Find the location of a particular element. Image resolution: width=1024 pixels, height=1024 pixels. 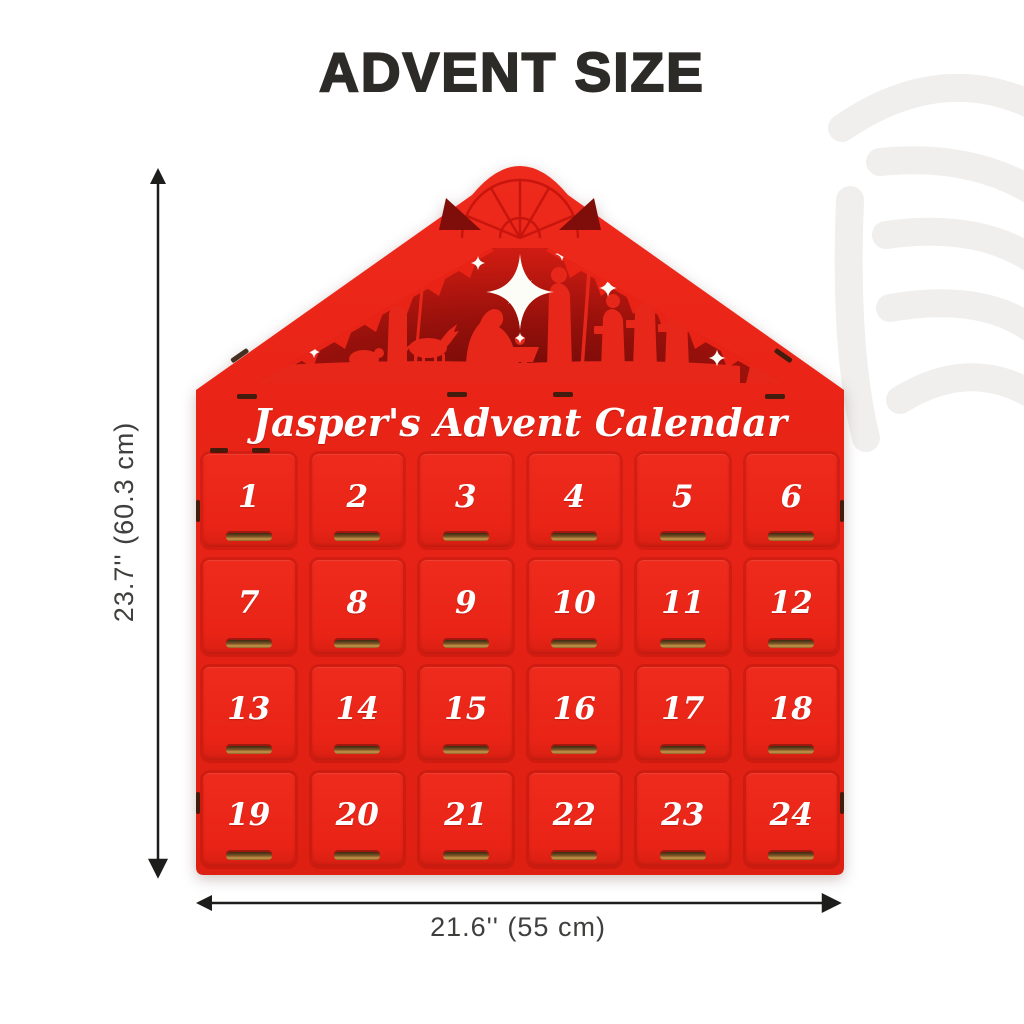

drawer: 22 is located at coordinates (574, 819).